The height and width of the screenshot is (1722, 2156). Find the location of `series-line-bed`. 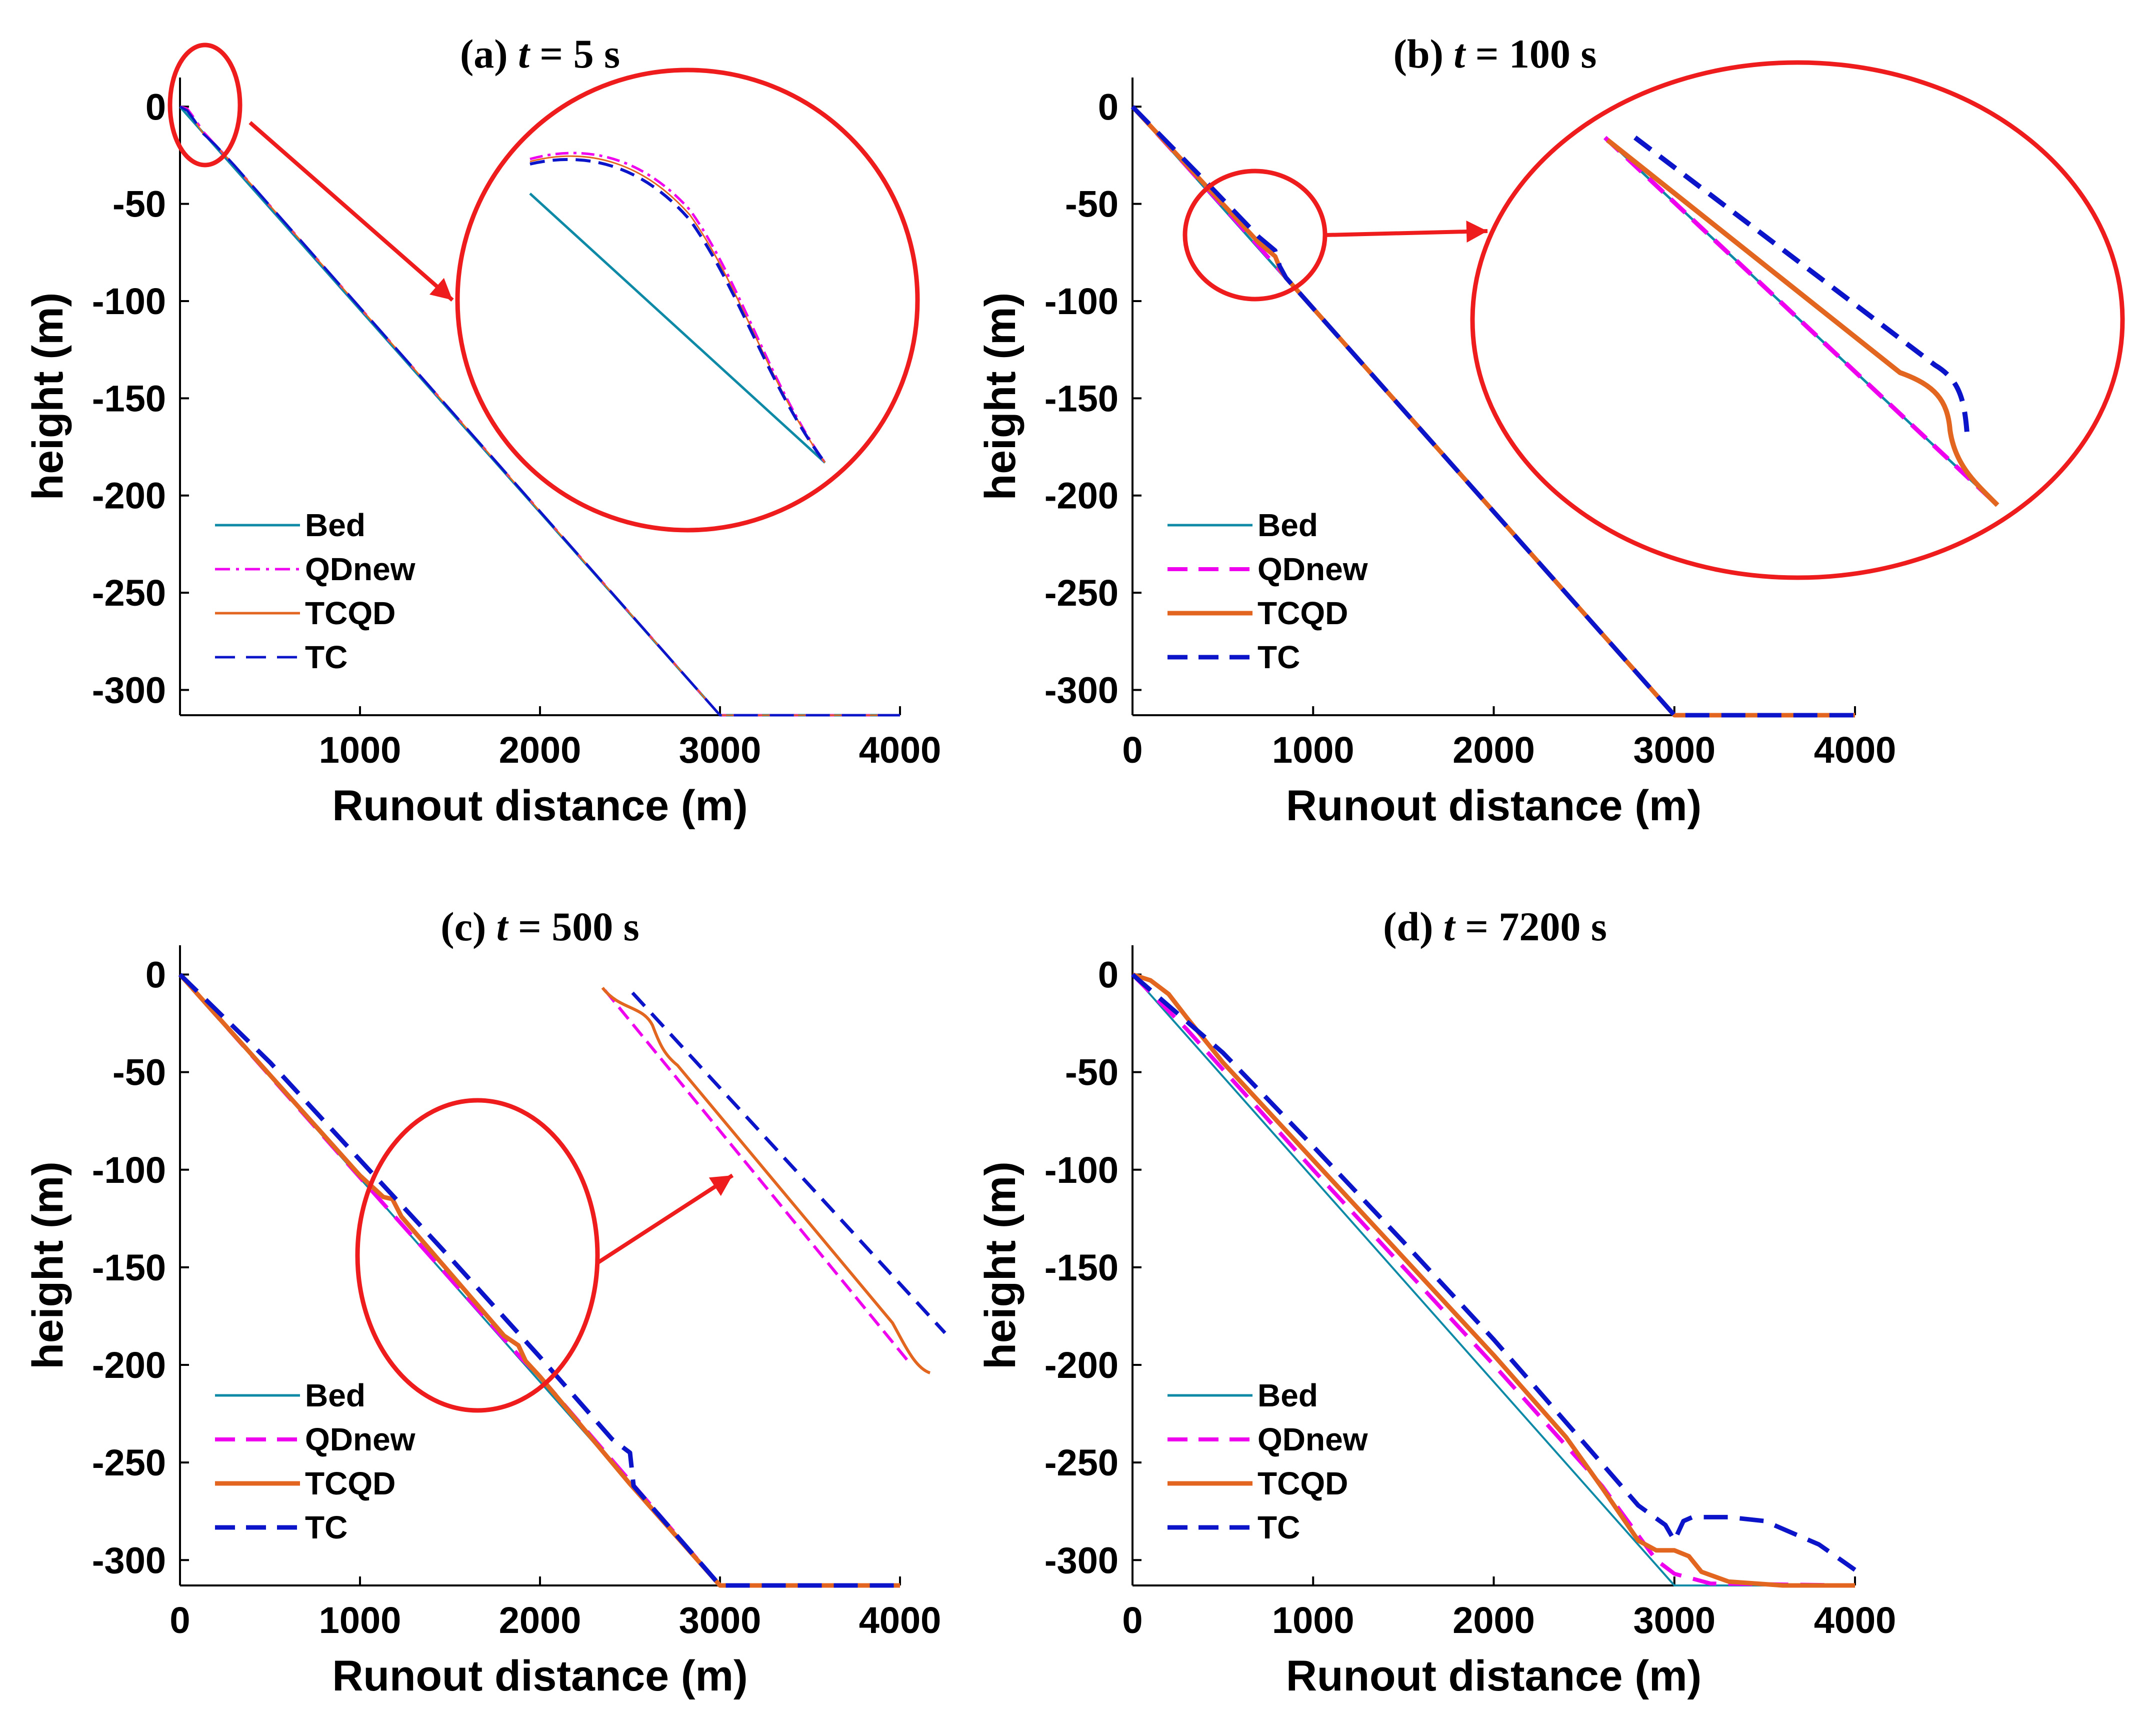

series-line-bed is located at coordinates (1493, 1280).